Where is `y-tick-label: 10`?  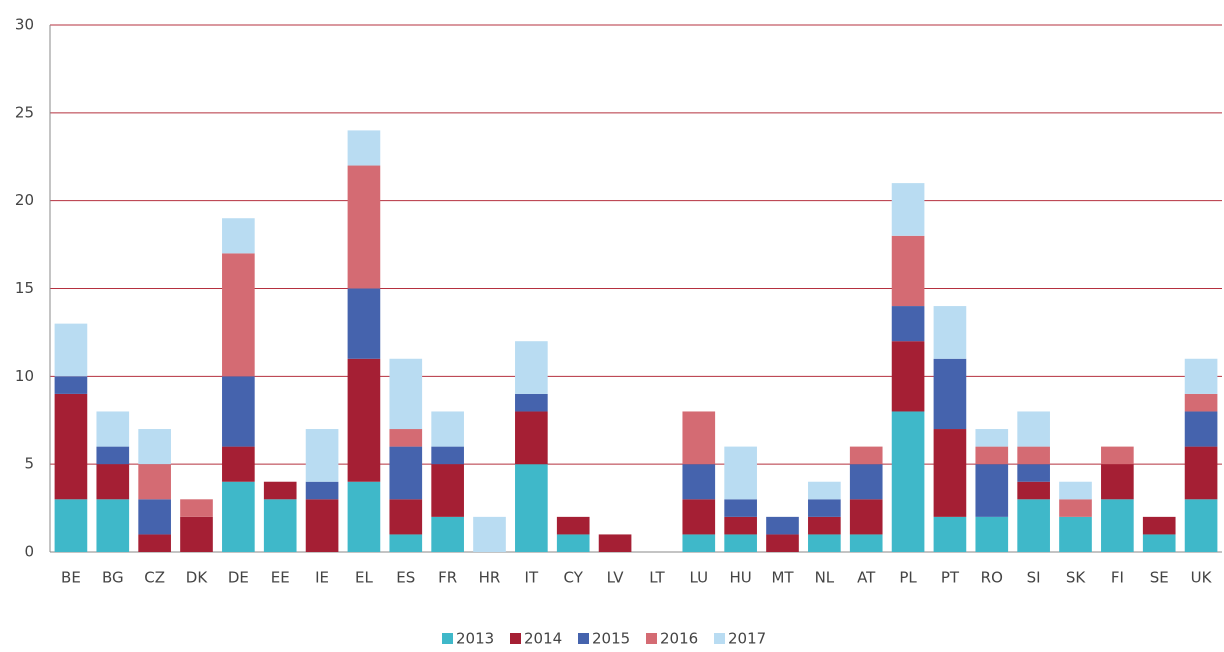 y-tick-label: 10 is located at coordinates (24, 376).